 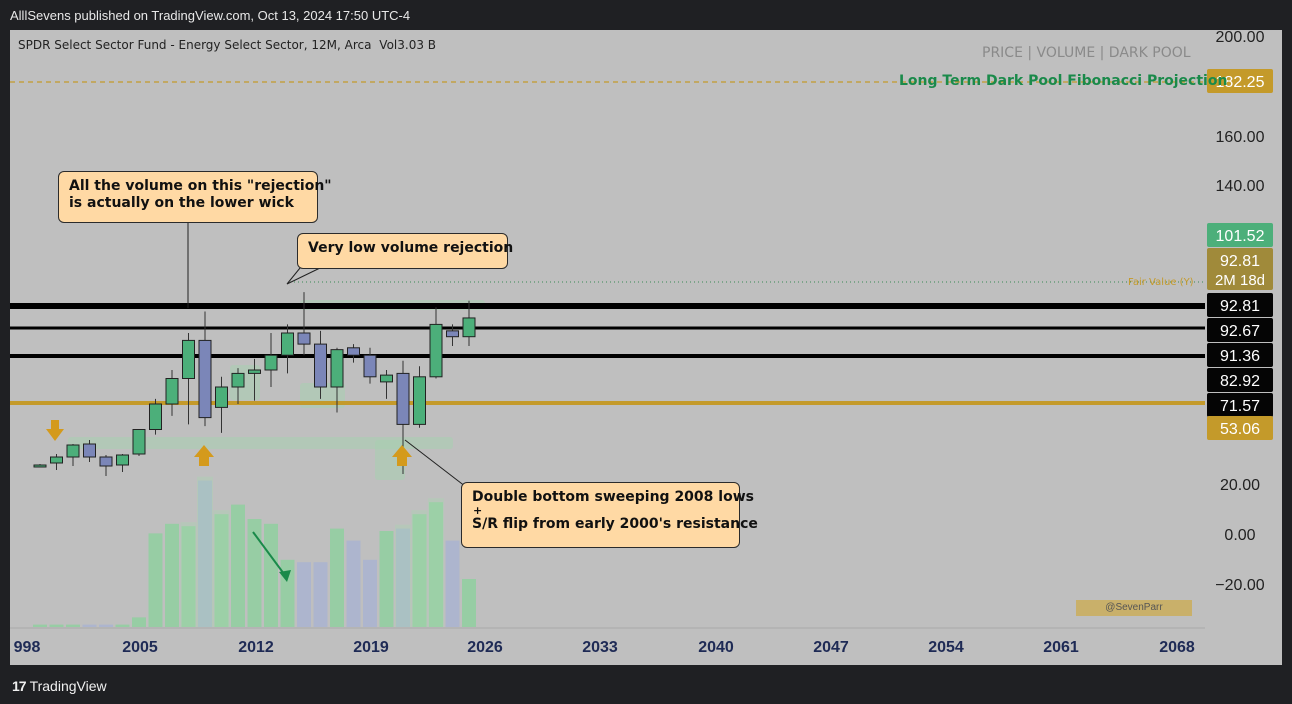 I want to click on y-tick-label: 140.00, so click(x=1240, y=186).